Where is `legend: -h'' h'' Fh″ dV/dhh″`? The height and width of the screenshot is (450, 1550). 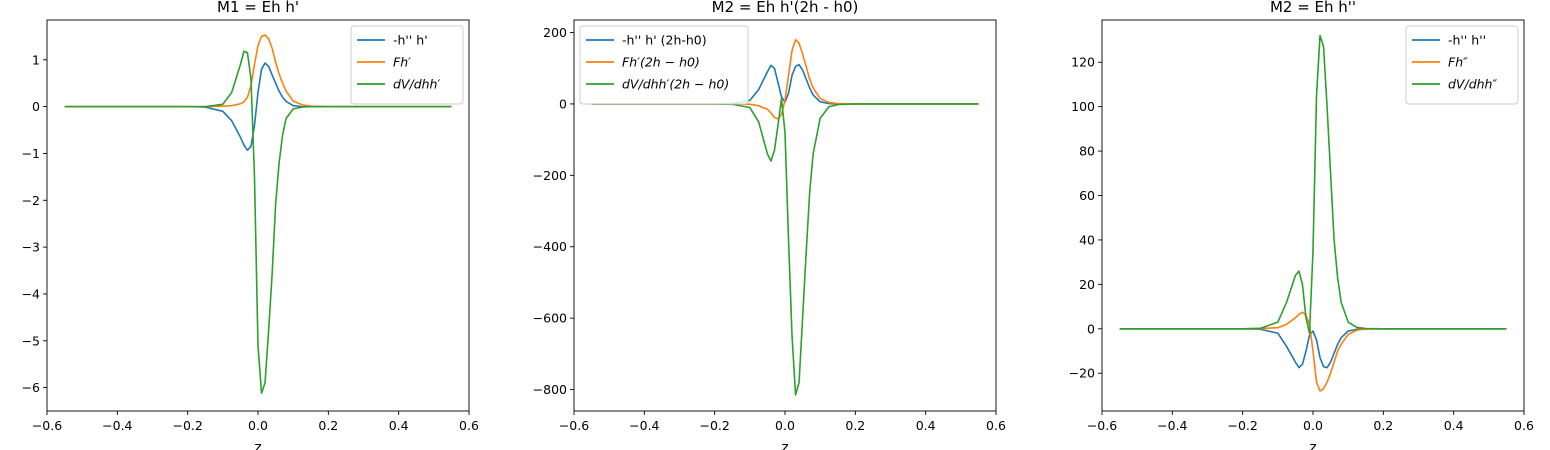 legend: -h'' h'' Fh″ dV/dhh″ is located at coordinates (1462, 65).